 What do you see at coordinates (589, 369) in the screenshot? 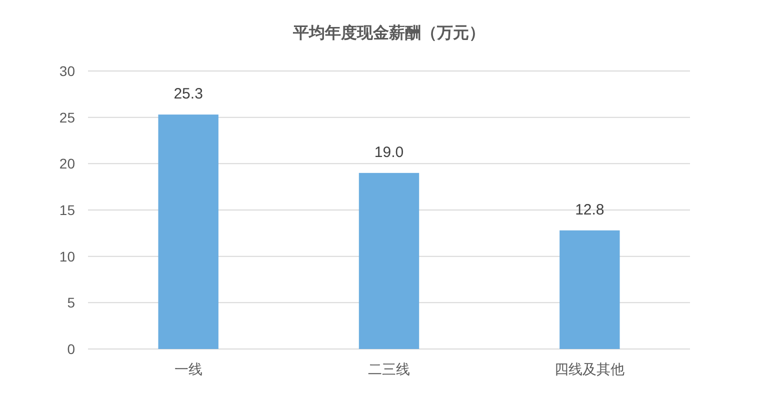
I see `x-tick-label: 四线及其他` at bounding box center [589, 369].